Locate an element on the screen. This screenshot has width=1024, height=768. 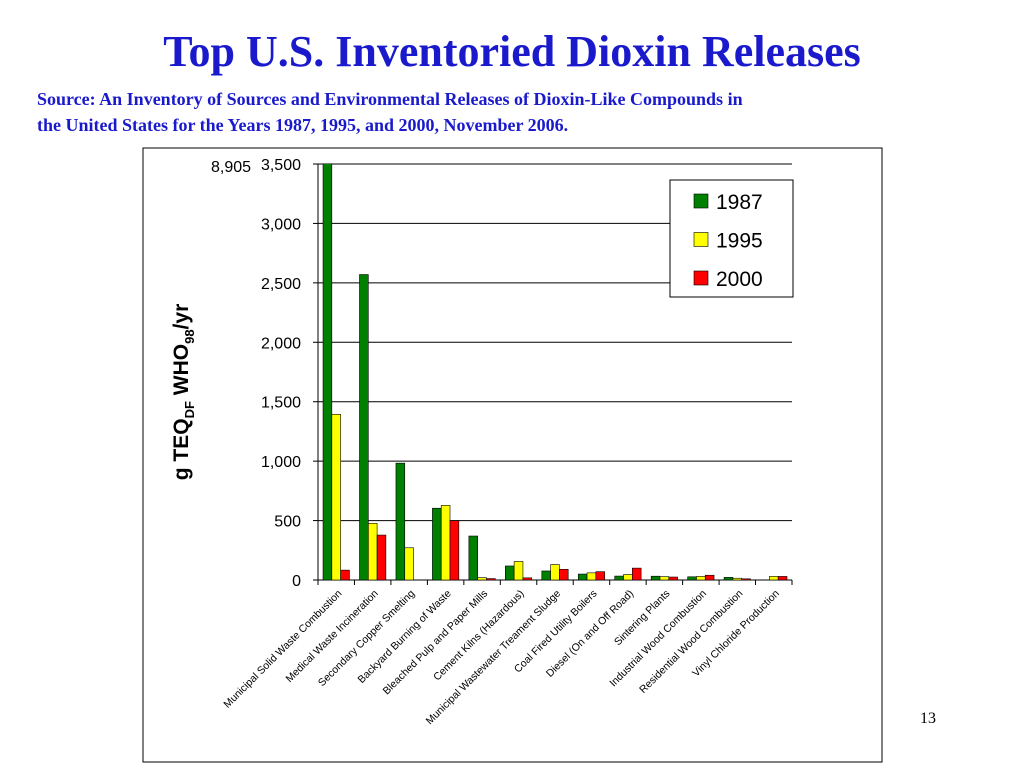
y-label-part: g TEQ is located at coordinates (181, 449).